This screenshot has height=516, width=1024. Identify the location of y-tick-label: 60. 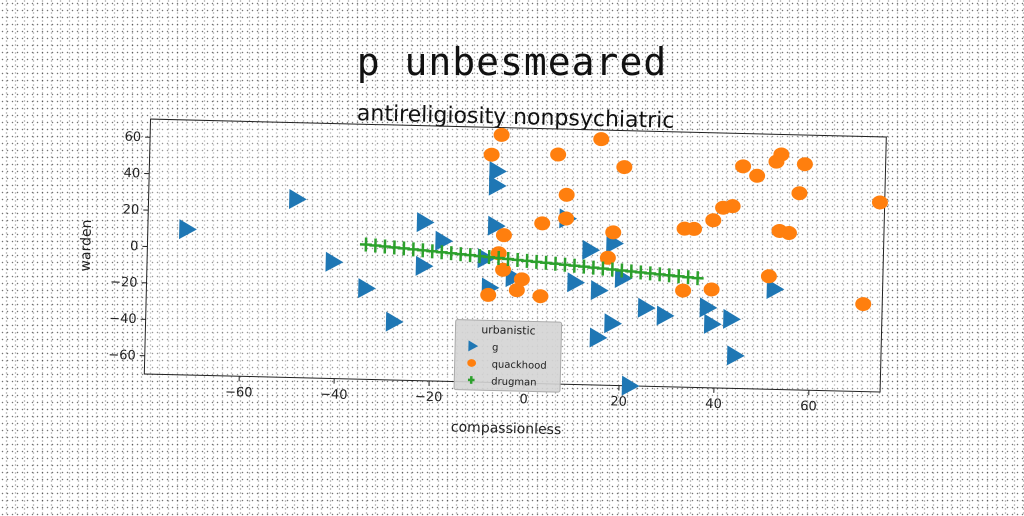
(132, 137).